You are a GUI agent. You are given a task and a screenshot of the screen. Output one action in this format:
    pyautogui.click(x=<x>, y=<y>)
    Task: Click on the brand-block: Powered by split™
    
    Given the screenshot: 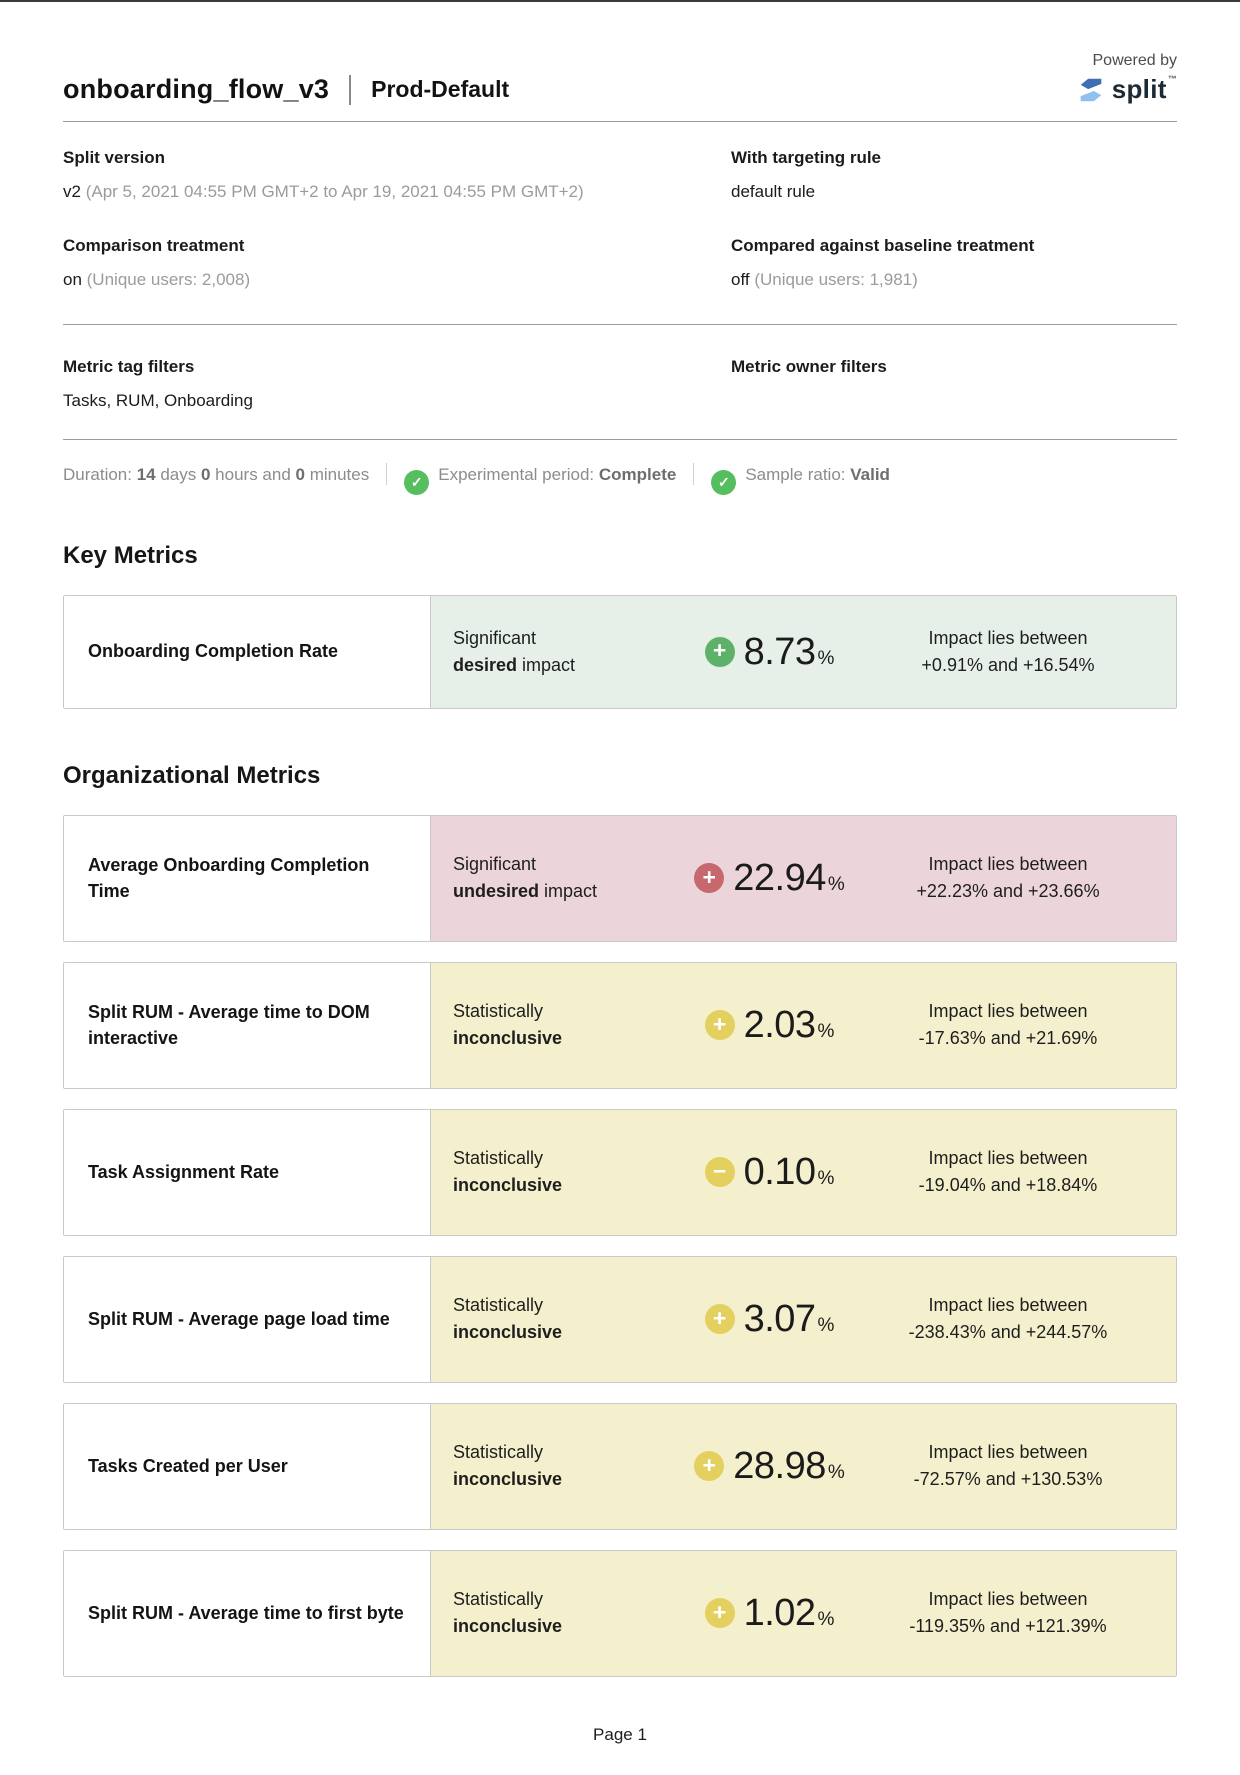 What is the action you would take?
    pyautogui.click(x=1126, y=78)
    